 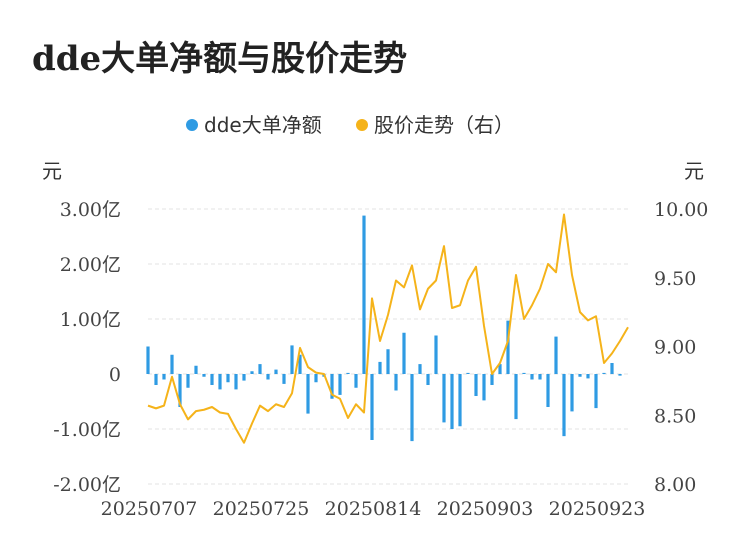 I want to click on legend-swatch-price, so click(x=362, y=125).